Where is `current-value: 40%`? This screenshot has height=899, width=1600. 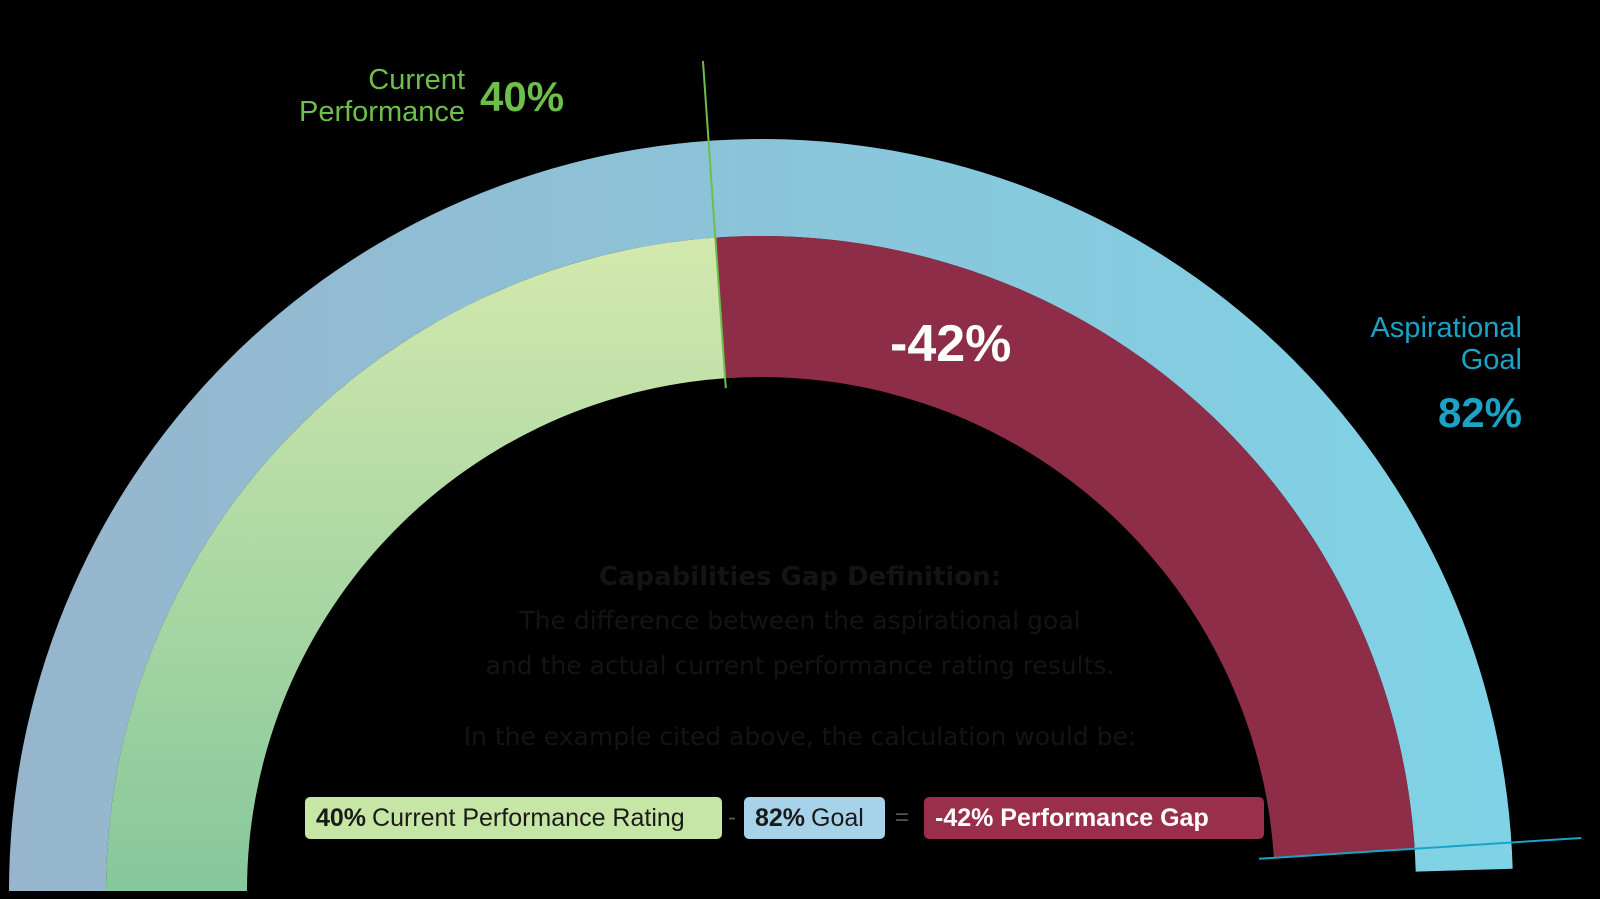
current-value: 40% is located at coordinates (522, 96).